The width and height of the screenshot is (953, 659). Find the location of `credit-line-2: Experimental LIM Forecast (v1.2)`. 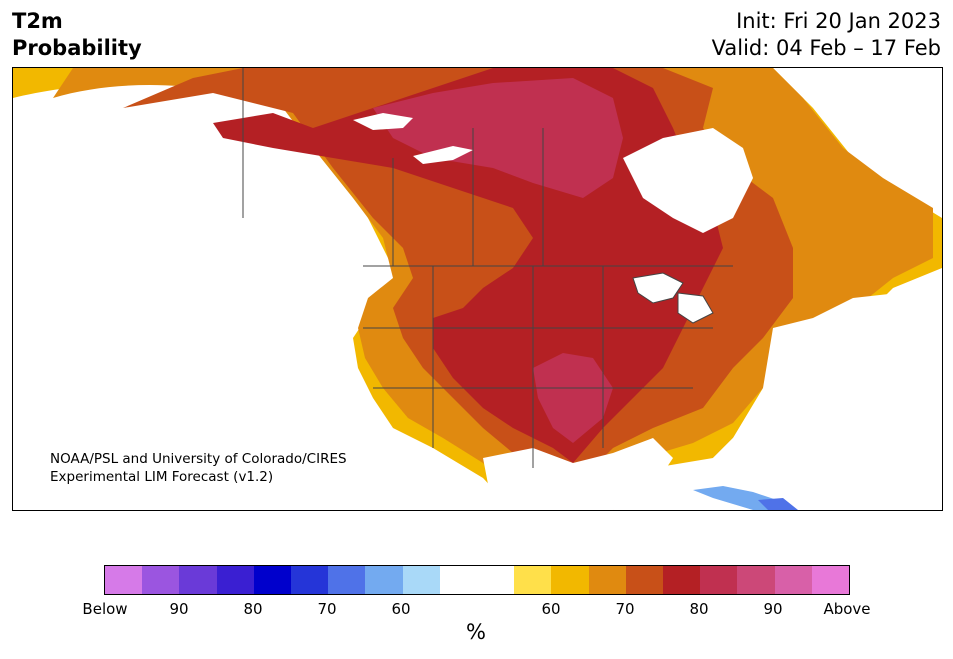

credit-line-2: Experimental LIM Forecast (v1.2) is located at coordinates (162, 477).